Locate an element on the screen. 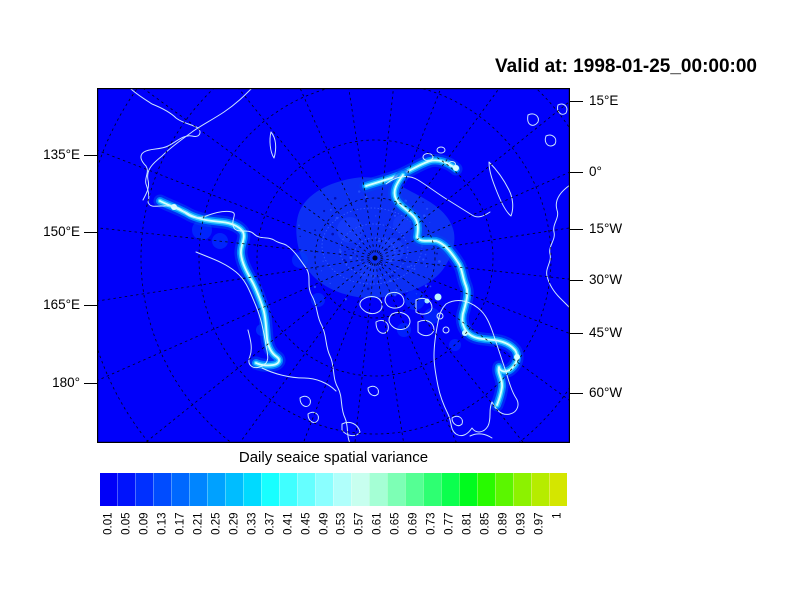 This screenshot has width=792, height=612. right-axis-tick-label: 15°W is located at coordinates (606, 228).